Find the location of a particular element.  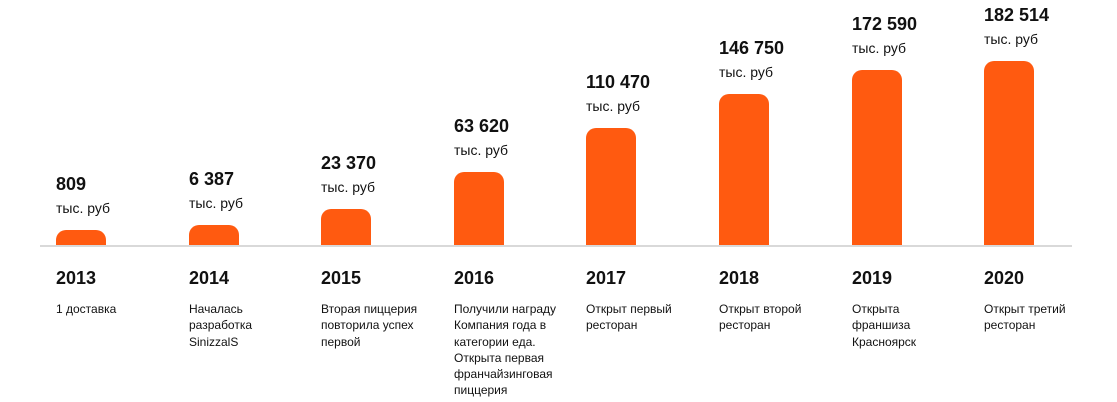

milestone-description-2014: Началась разработка SinizzalS is located at coordinates (221, 325).